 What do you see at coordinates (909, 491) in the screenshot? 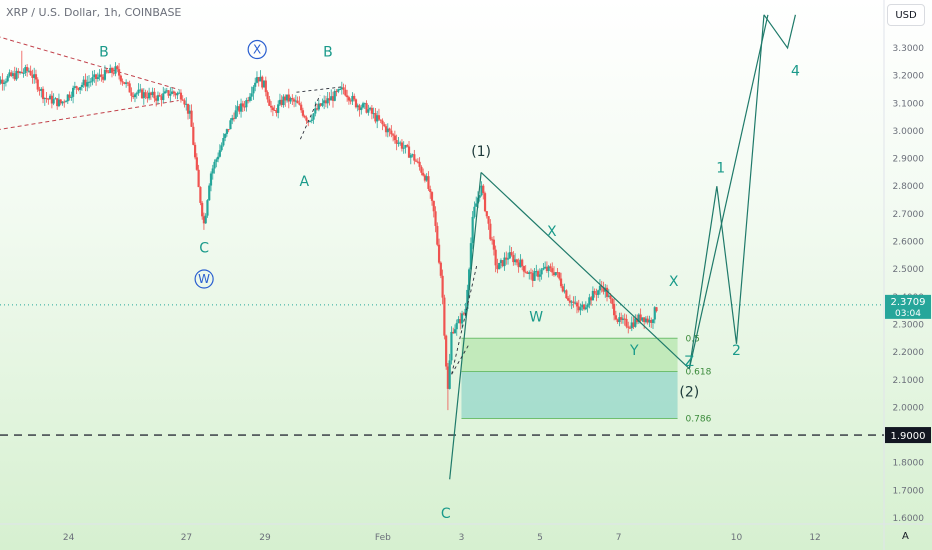
I see `price-tick-16: 1.7000` at bounding box center [909, 491].